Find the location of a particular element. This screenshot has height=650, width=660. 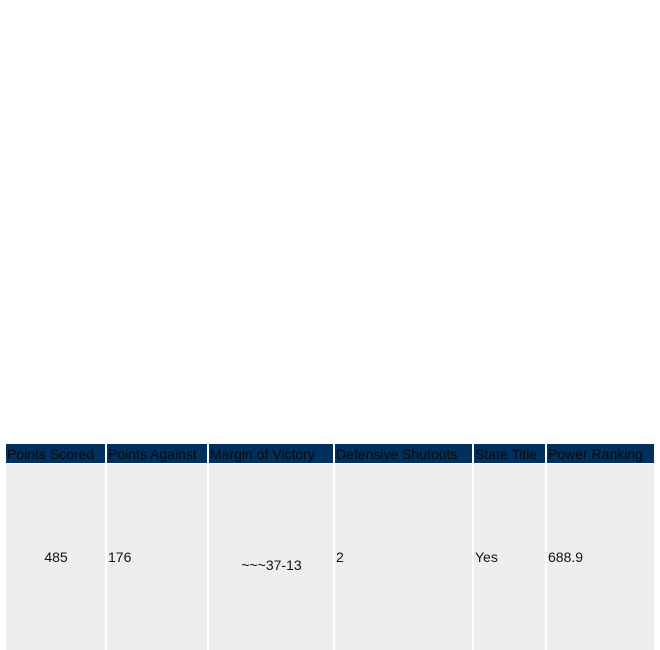

header-cell: Margin of Victory is located at coordinates (271, 454).